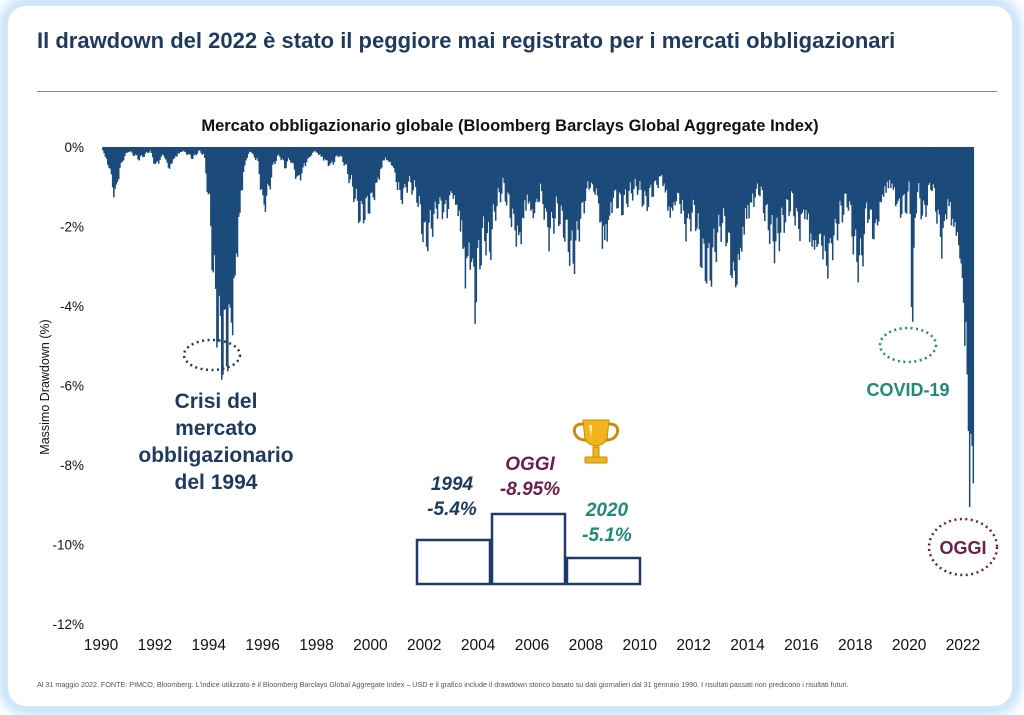 The height and width of the screenshot is (715, 1024). I want to click on x-tick-label: 1996, so click(262, 645).